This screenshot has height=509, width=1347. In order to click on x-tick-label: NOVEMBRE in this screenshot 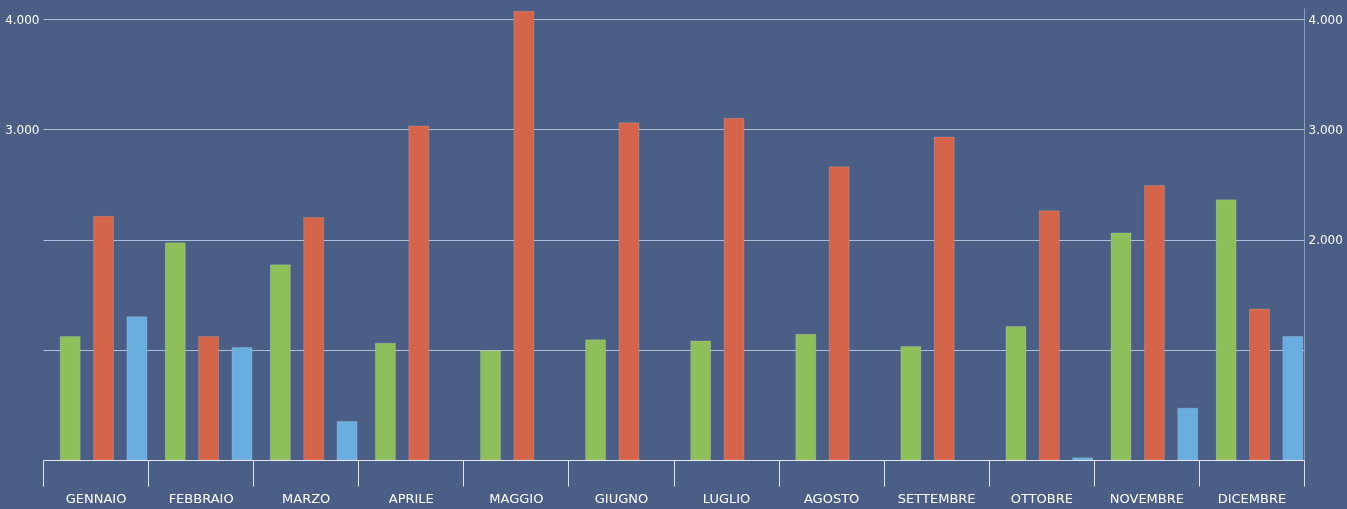, I will do `click(1146, 498)`.